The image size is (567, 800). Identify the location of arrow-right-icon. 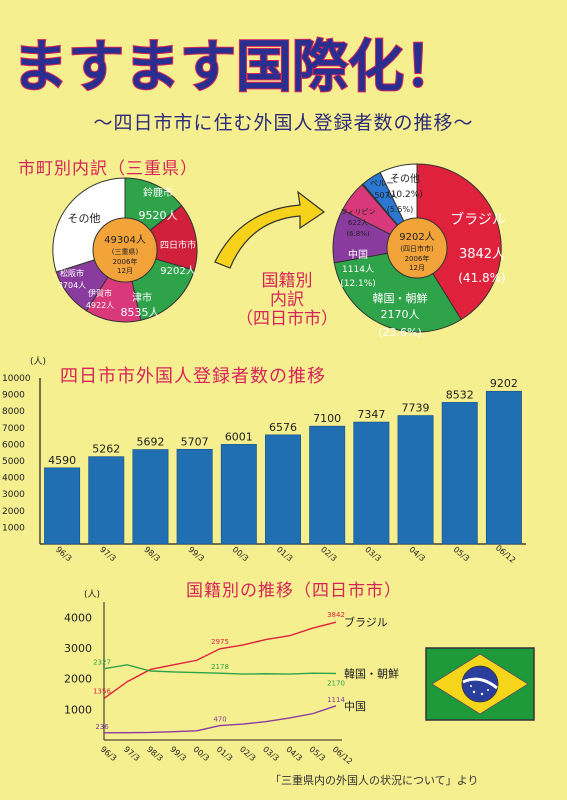
(270, 229).